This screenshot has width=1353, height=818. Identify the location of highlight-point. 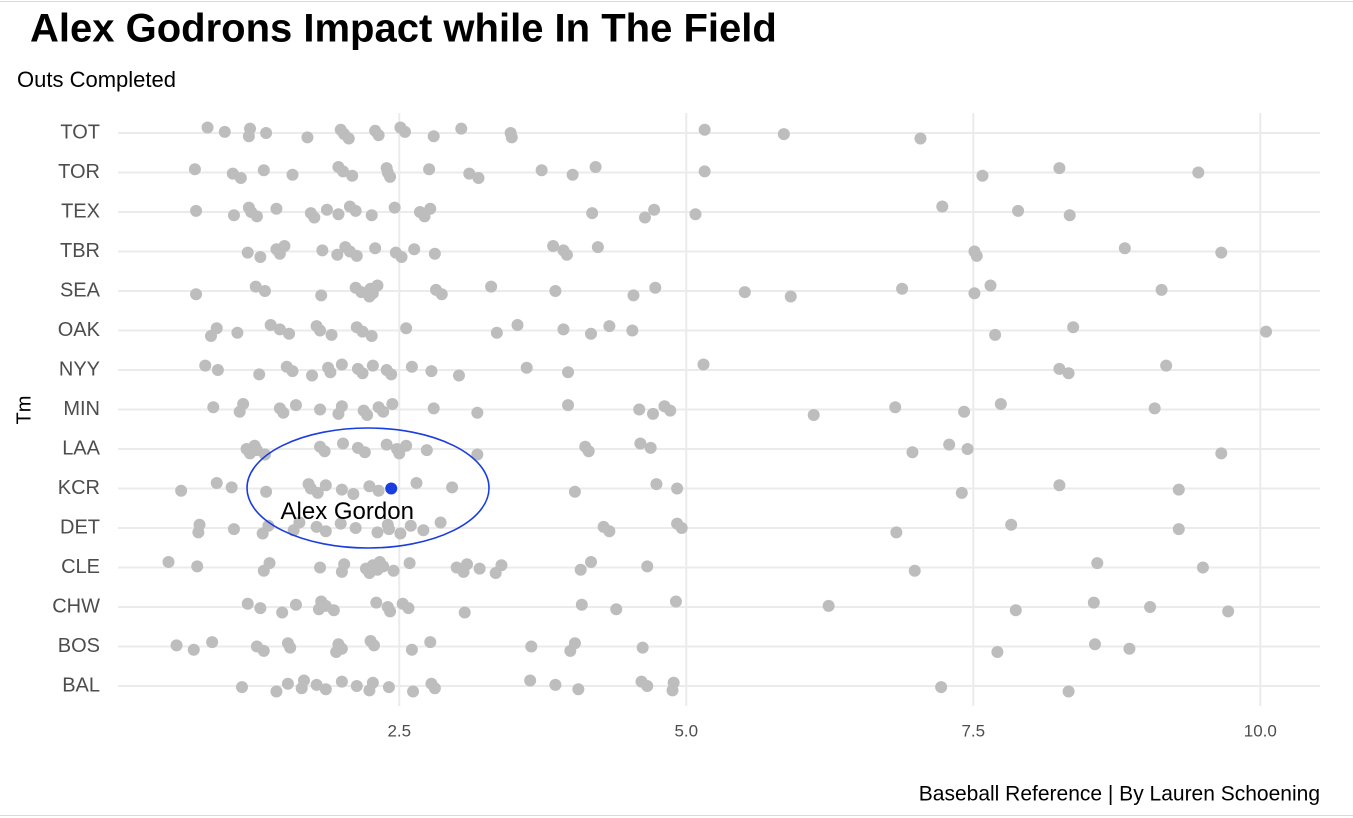
(391, 488).